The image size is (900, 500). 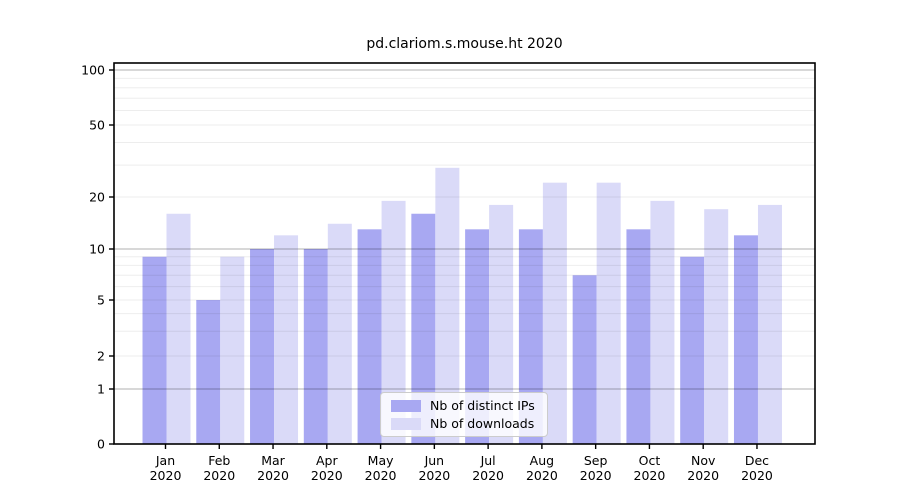 What do you see at coordinates (464, 414) in the screenshot?
I see `legend: Nb of distinct IPs Nb of downloads` at bounding box center [464, 414].